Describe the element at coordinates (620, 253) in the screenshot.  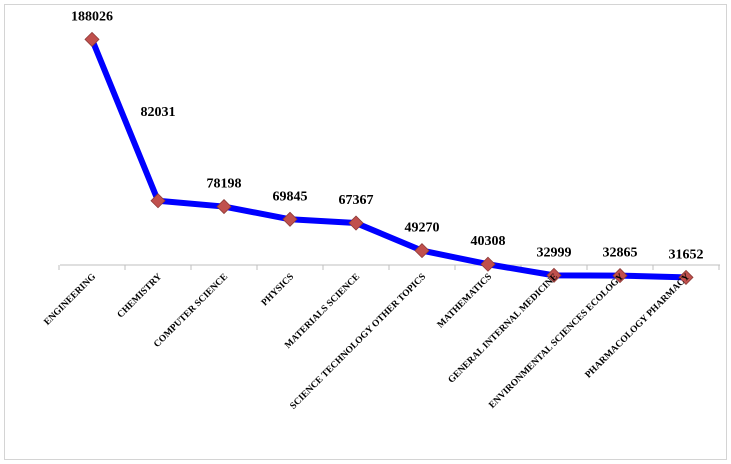
I see `data-label-9: 32865` at that location.